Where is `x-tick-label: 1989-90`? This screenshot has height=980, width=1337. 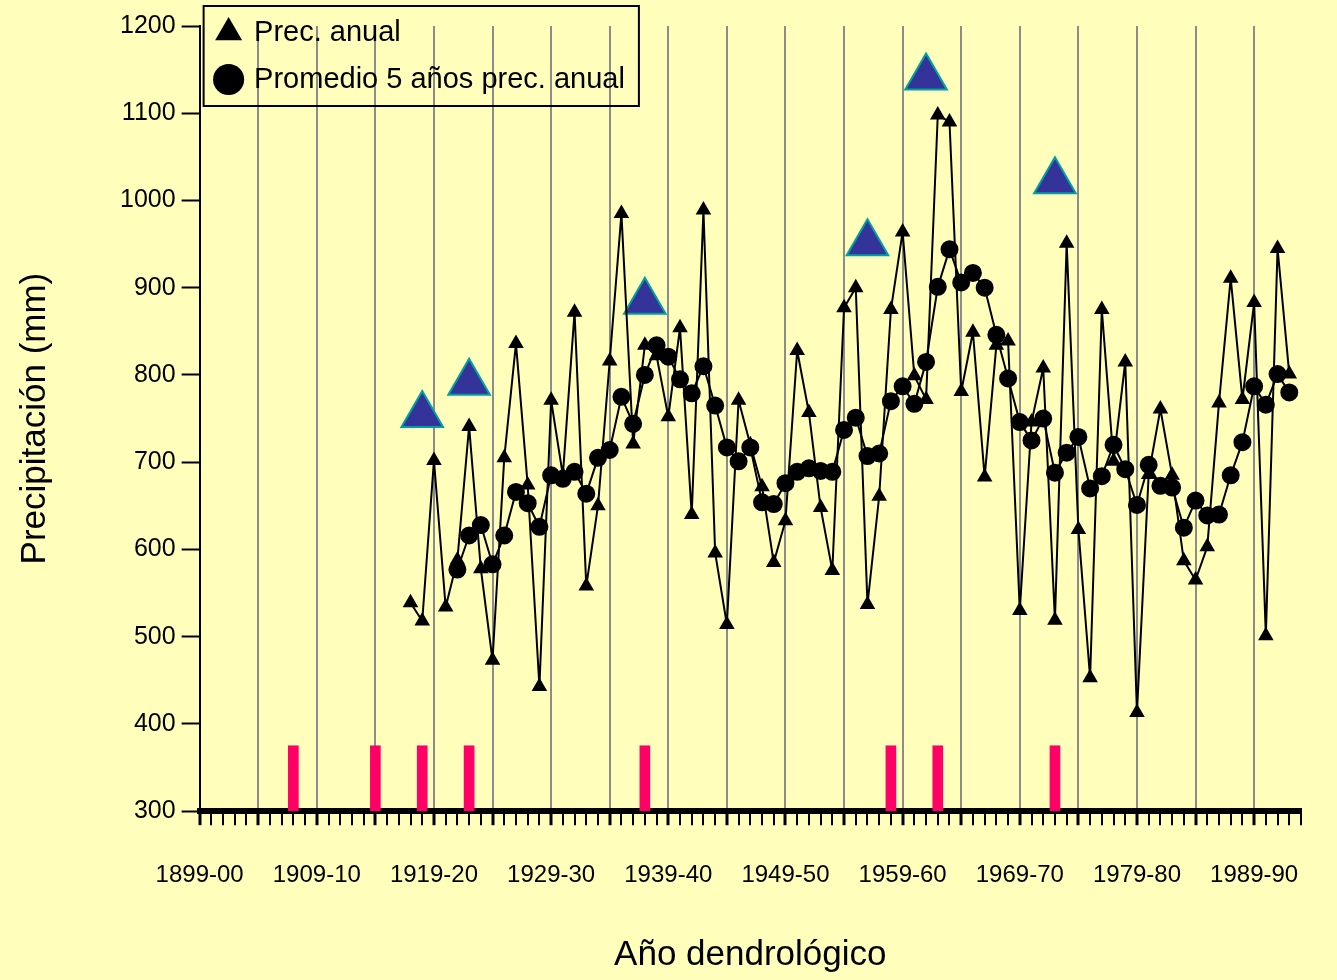 x-tick-label: 1989-90 is located at coordinates (1254, 874).